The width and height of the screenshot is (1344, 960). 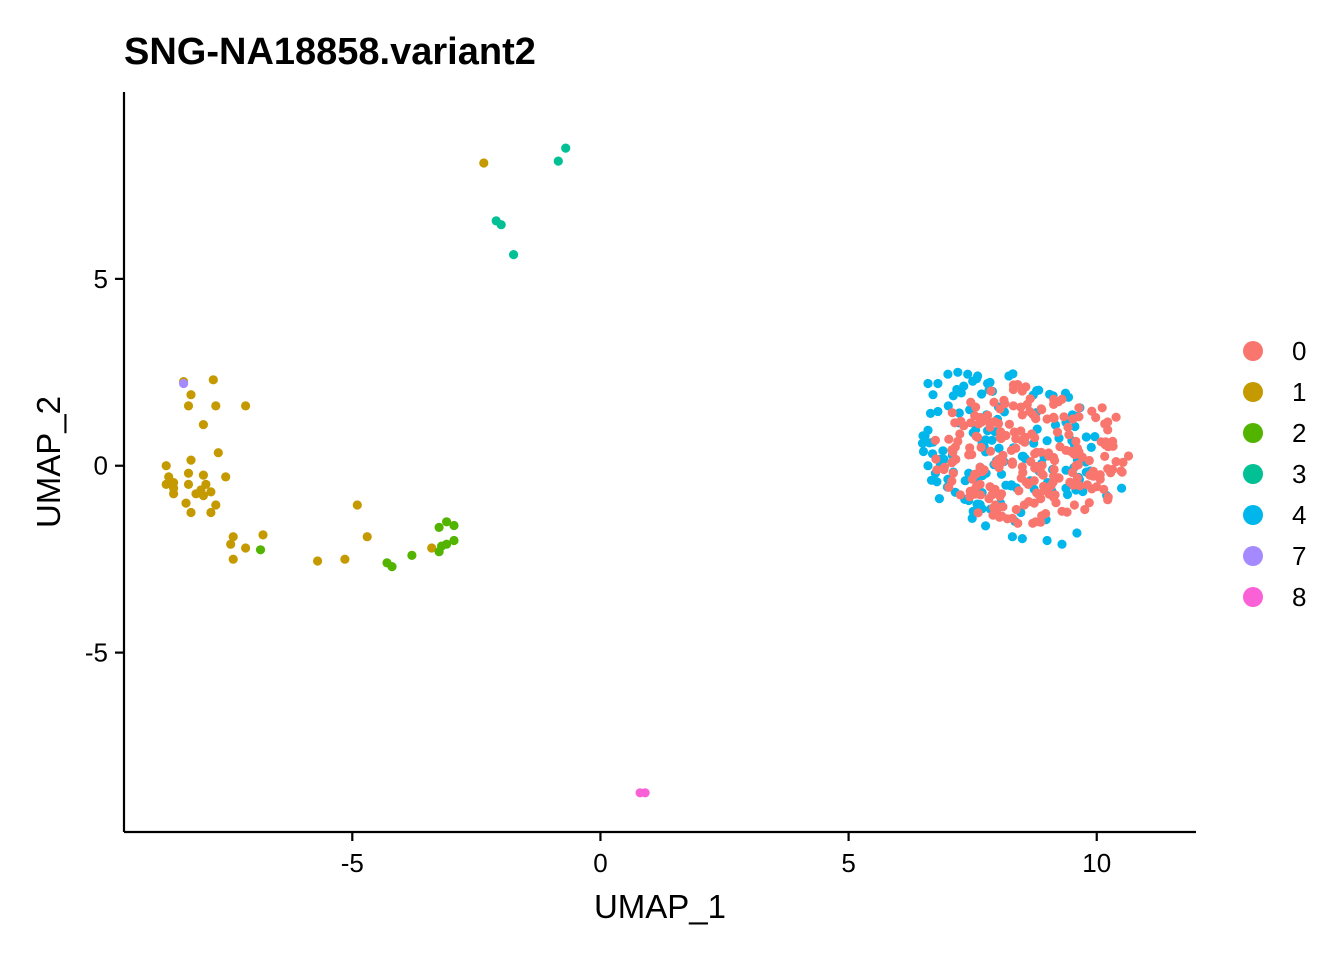 What do you see at coordinates (600, 863) in the screenshot?
I see `x-tick-label: 0` at bounding box center [600, 863].